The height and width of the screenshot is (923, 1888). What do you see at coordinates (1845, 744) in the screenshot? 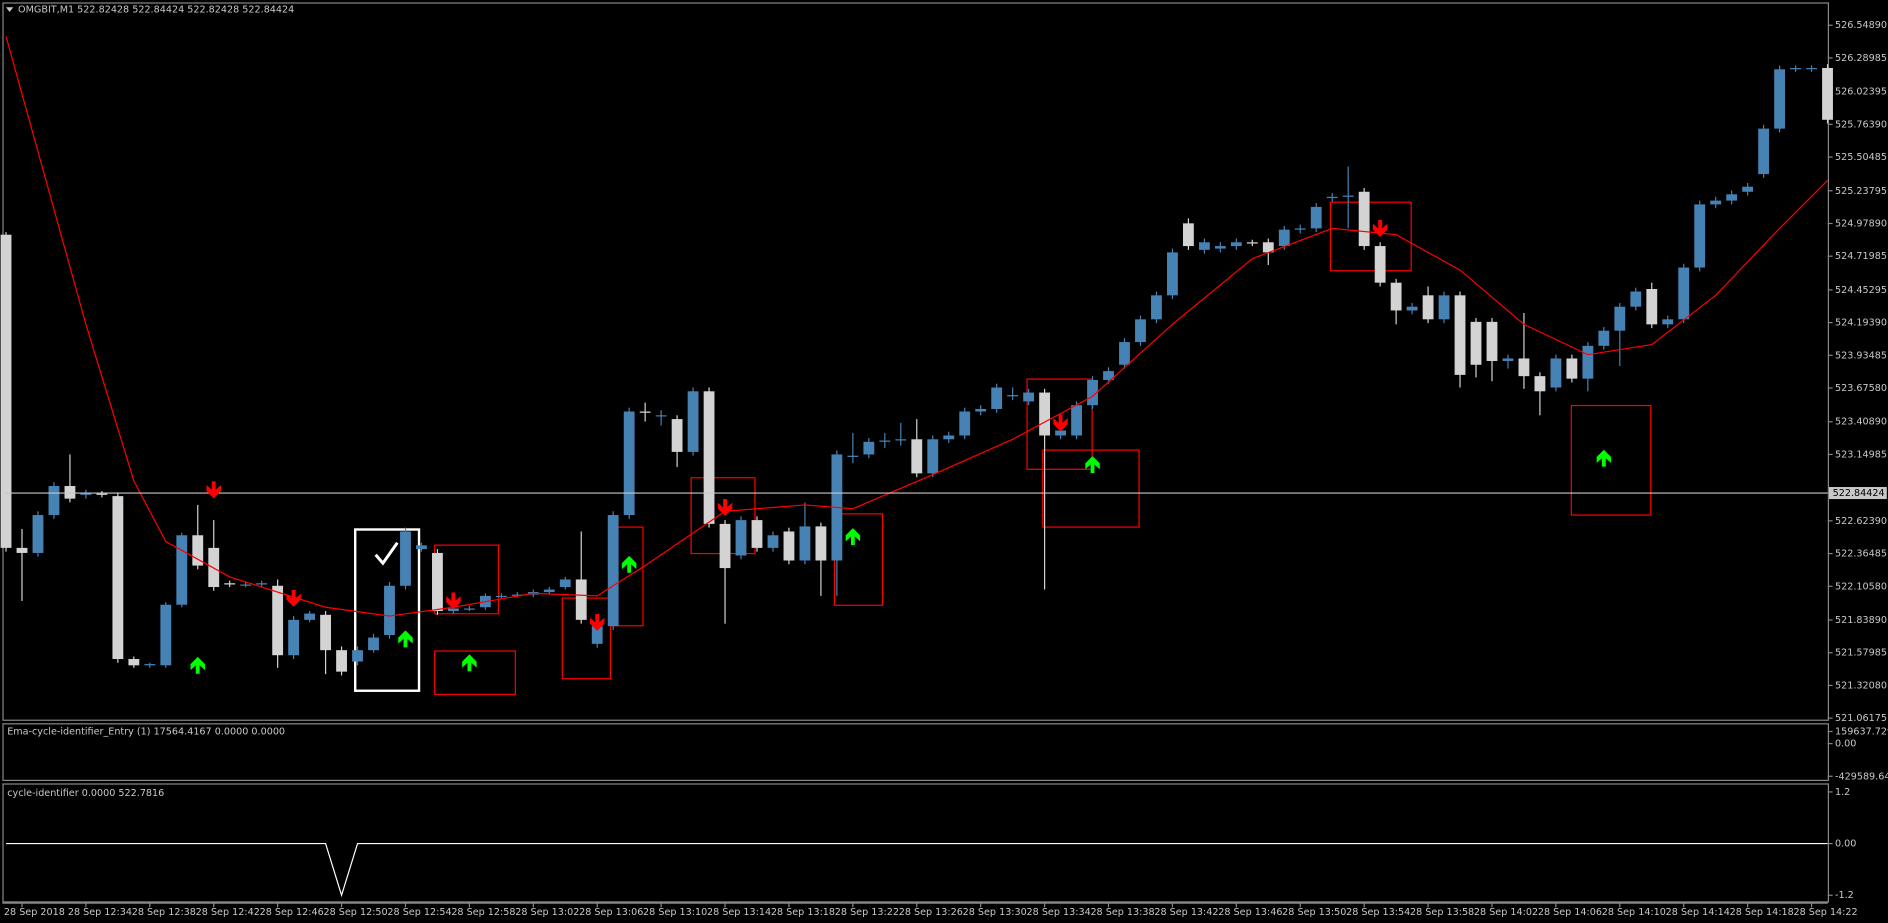
I see `y-tick-label: 0.00` at bounding box center [1845, 744].